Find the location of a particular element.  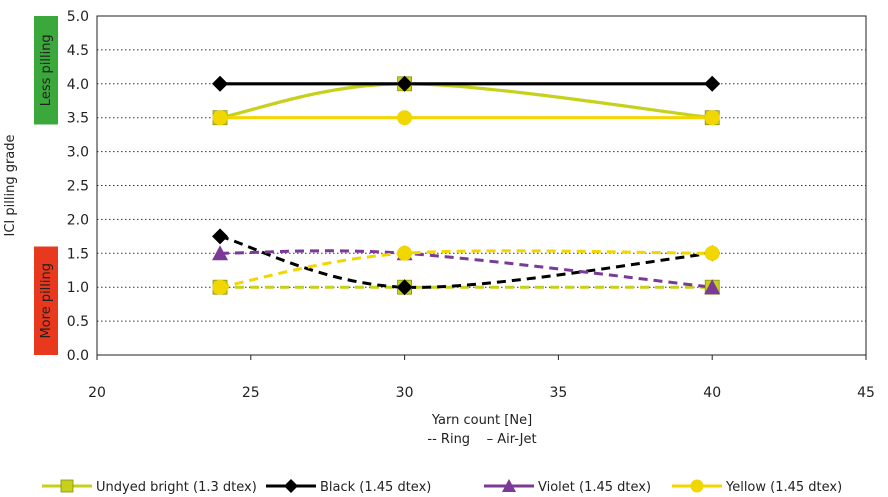

y-tick-label: 4.0 is located at coordinates (78, 85).